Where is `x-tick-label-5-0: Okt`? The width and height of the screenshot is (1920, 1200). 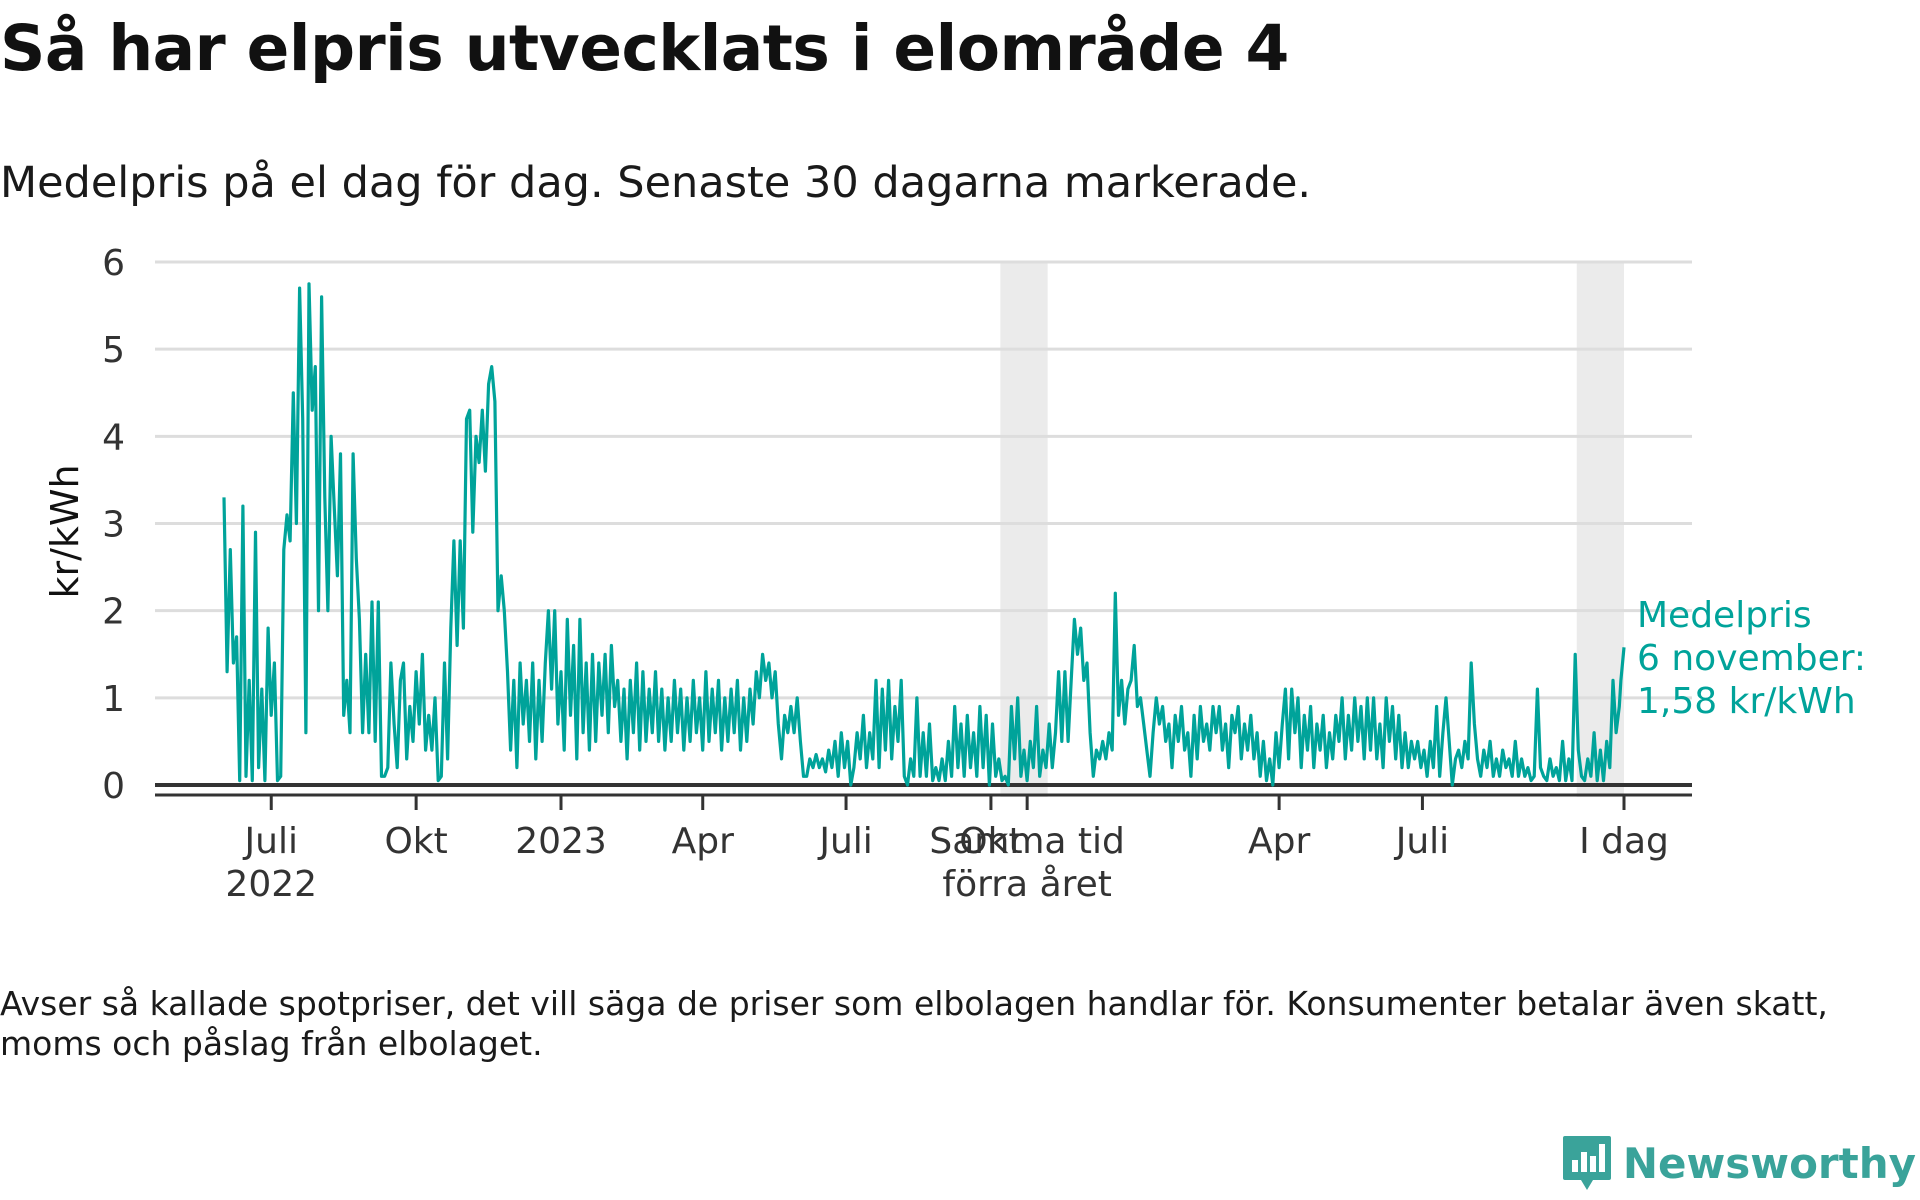 x-tick-label-5-0: Okt is located at coordinates (990, 841).